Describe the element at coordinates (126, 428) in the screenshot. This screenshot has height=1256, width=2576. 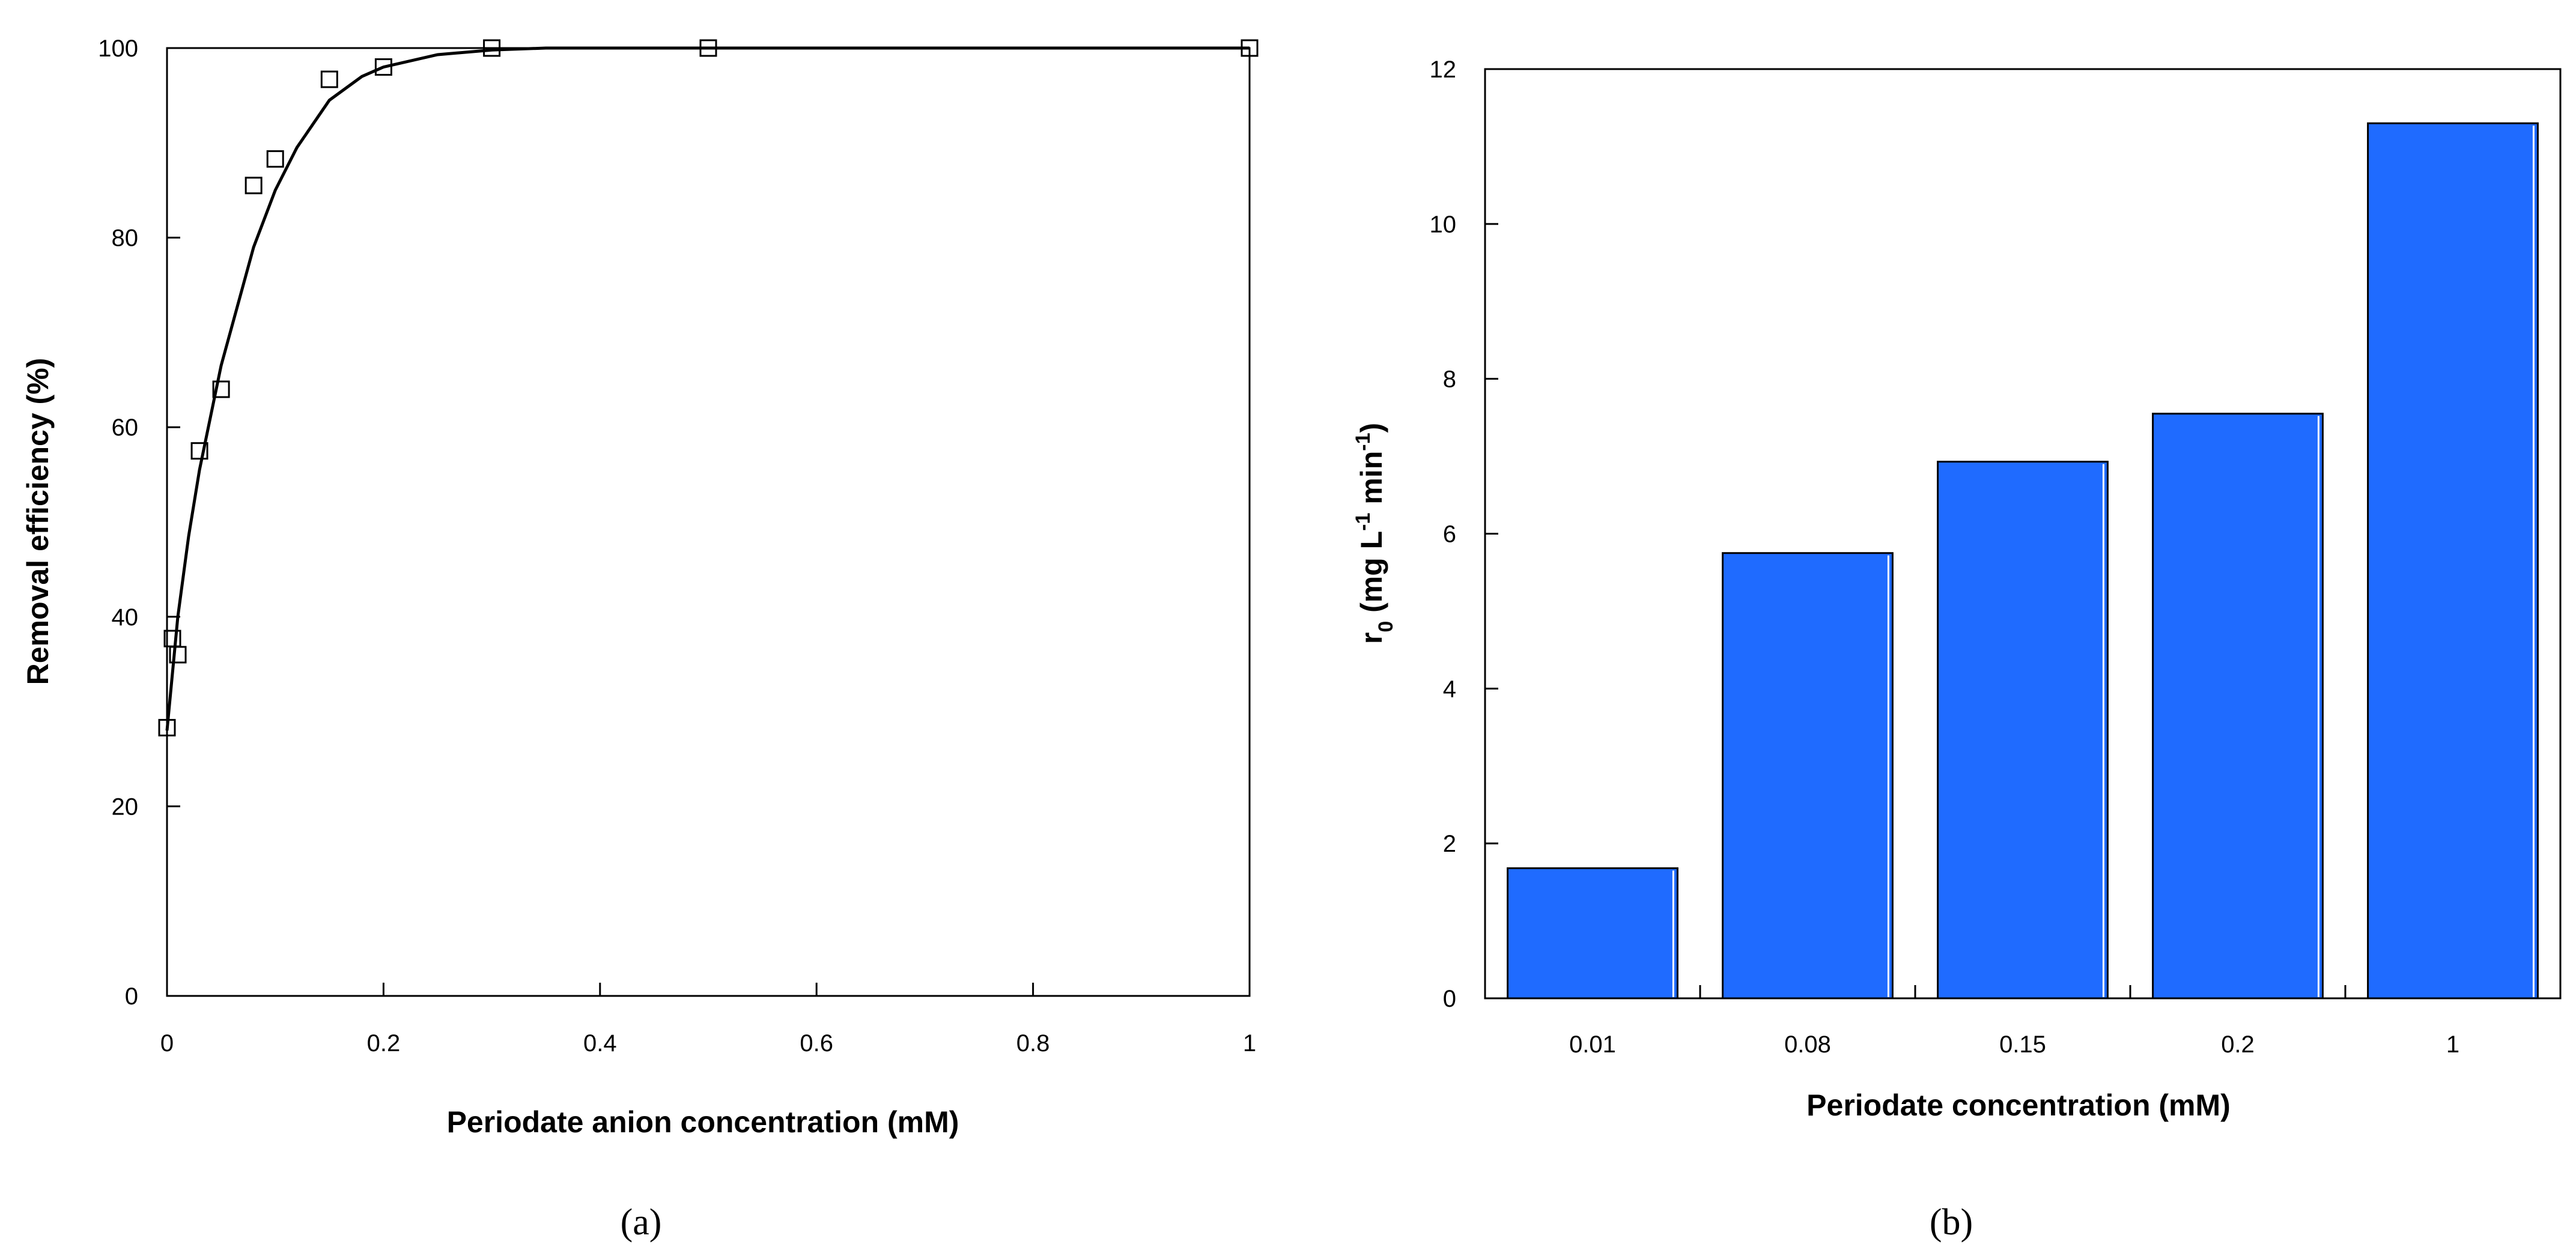
I see `panel-a-y-tick-label: 60` at that location.